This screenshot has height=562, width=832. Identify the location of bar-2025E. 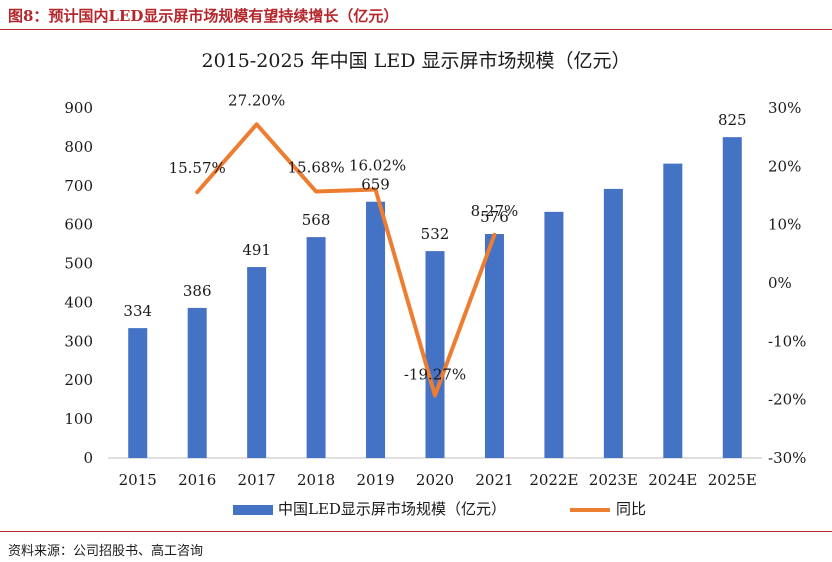
(732, 297).